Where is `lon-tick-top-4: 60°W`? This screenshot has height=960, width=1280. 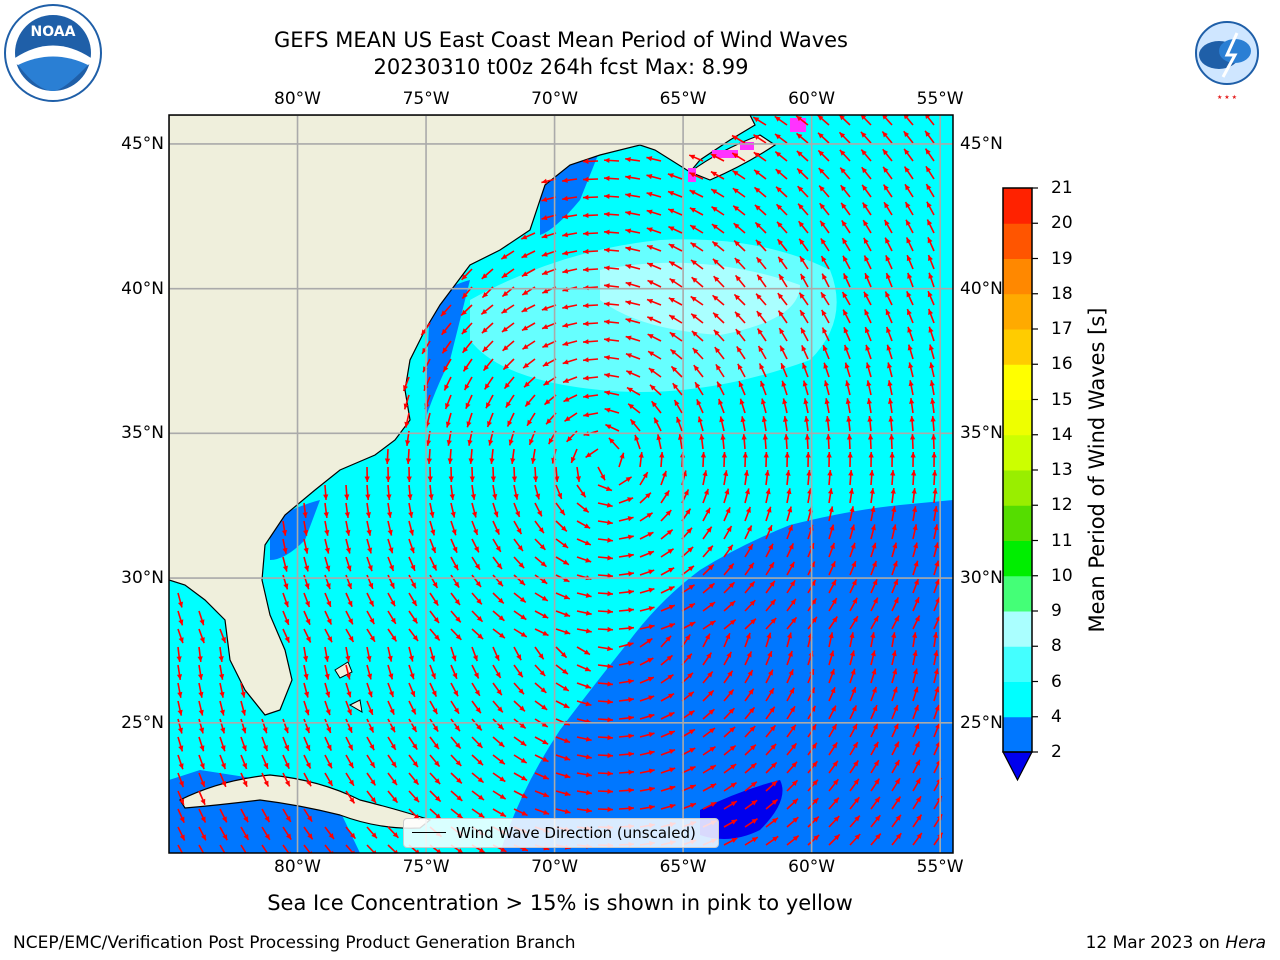
lon-tick-top-4: 60°W is located at coordinates (812, 99).